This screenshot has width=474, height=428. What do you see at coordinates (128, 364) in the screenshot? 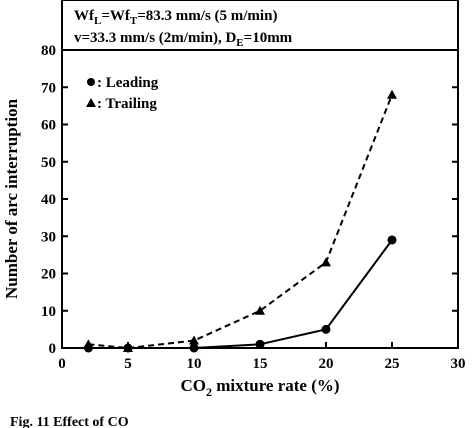
I see `x-tick-label: 5` at bounding box center [128, 364].